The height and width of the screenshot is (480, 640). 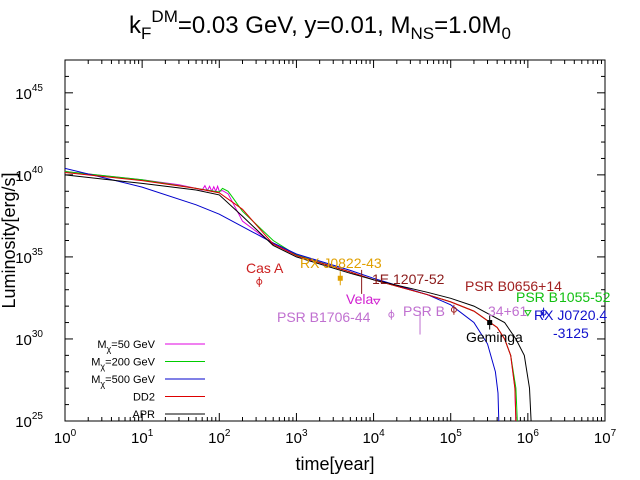 I want to click on y-tick-label: 1030, so click(x=29, y=339).